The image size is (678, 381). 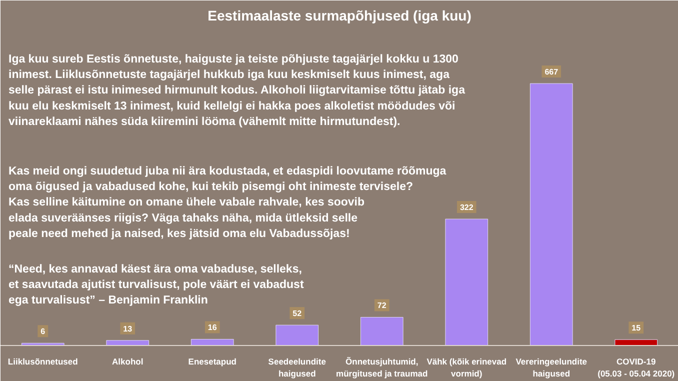 I want to click on x-tick-label: Enesetapud, so click(x=212, y=361).